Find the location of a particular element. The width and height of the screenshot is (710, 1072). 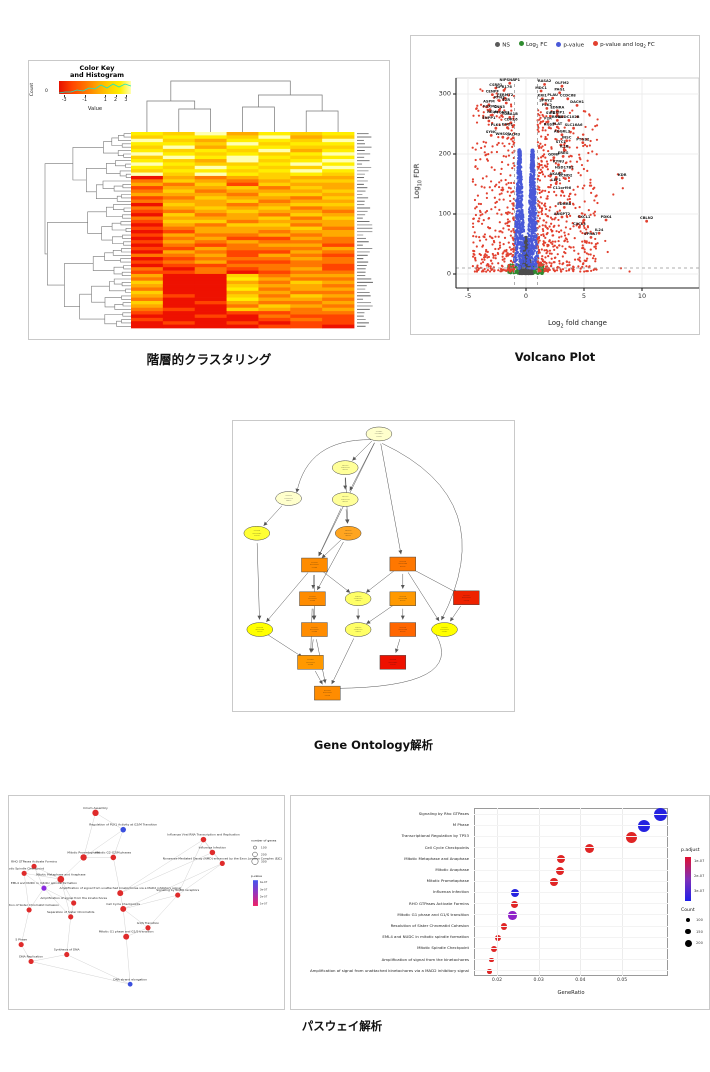

network-node-label: Mitotic G1 phase and G1/S transition is located at coordinates (126, 932).